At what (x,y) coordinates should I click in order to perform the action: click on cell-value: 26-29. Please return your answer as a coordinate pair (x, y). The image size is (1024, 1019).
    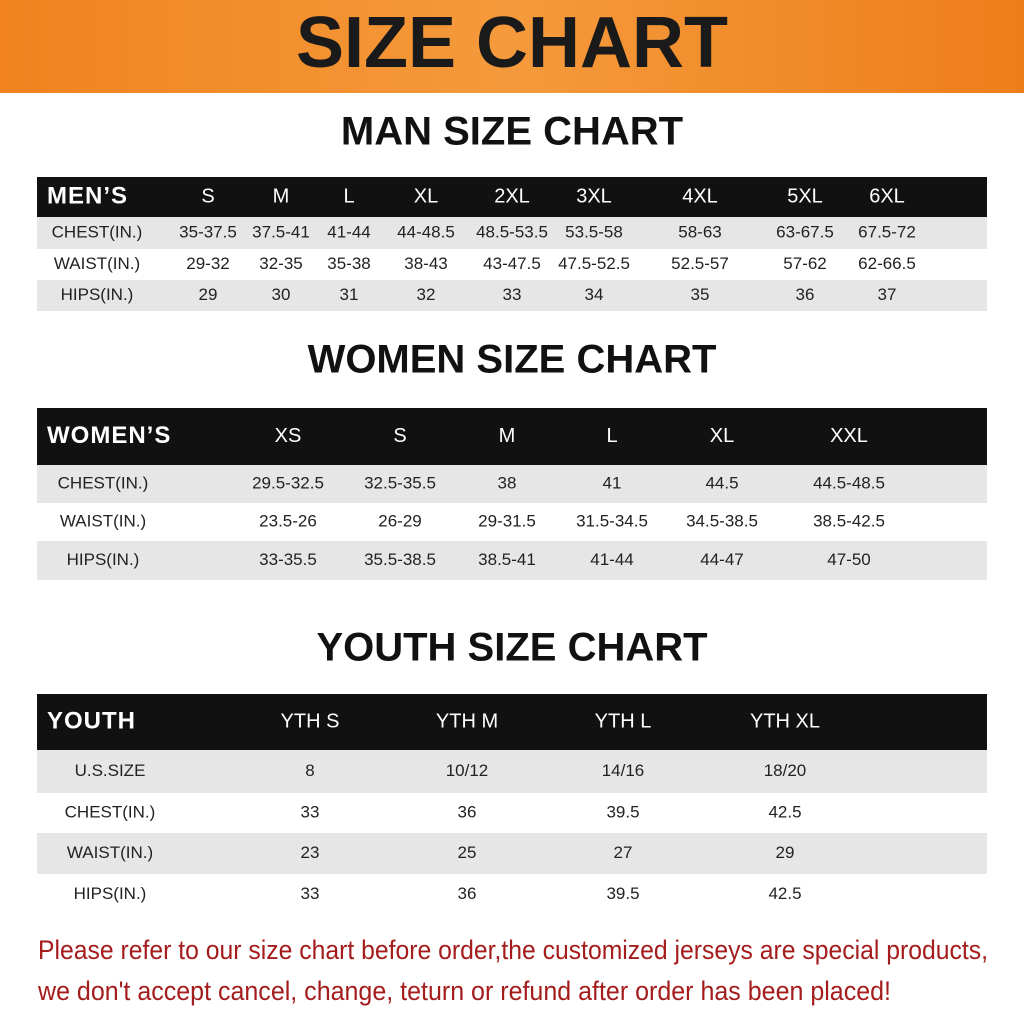
    Looking at the image, I should click on (399, 520).